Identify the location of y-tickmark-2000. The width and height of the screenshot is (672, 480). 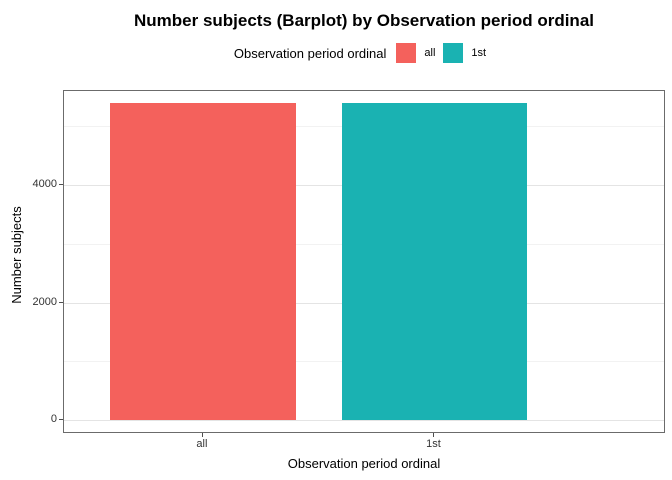
(61, 302).